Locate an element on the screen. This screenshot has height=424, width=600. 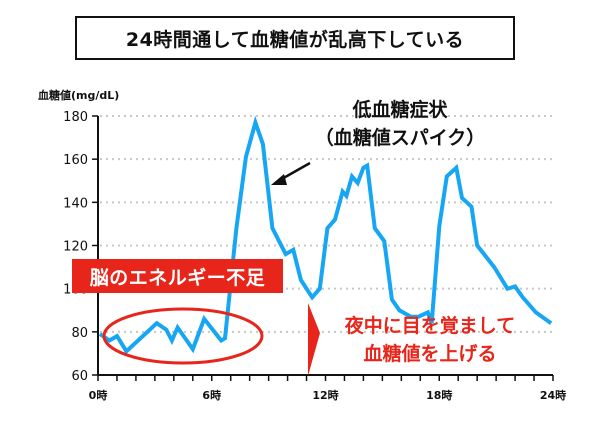
spike-annotation-line1: 低血糖症状 is located at coordinates (400, 110).